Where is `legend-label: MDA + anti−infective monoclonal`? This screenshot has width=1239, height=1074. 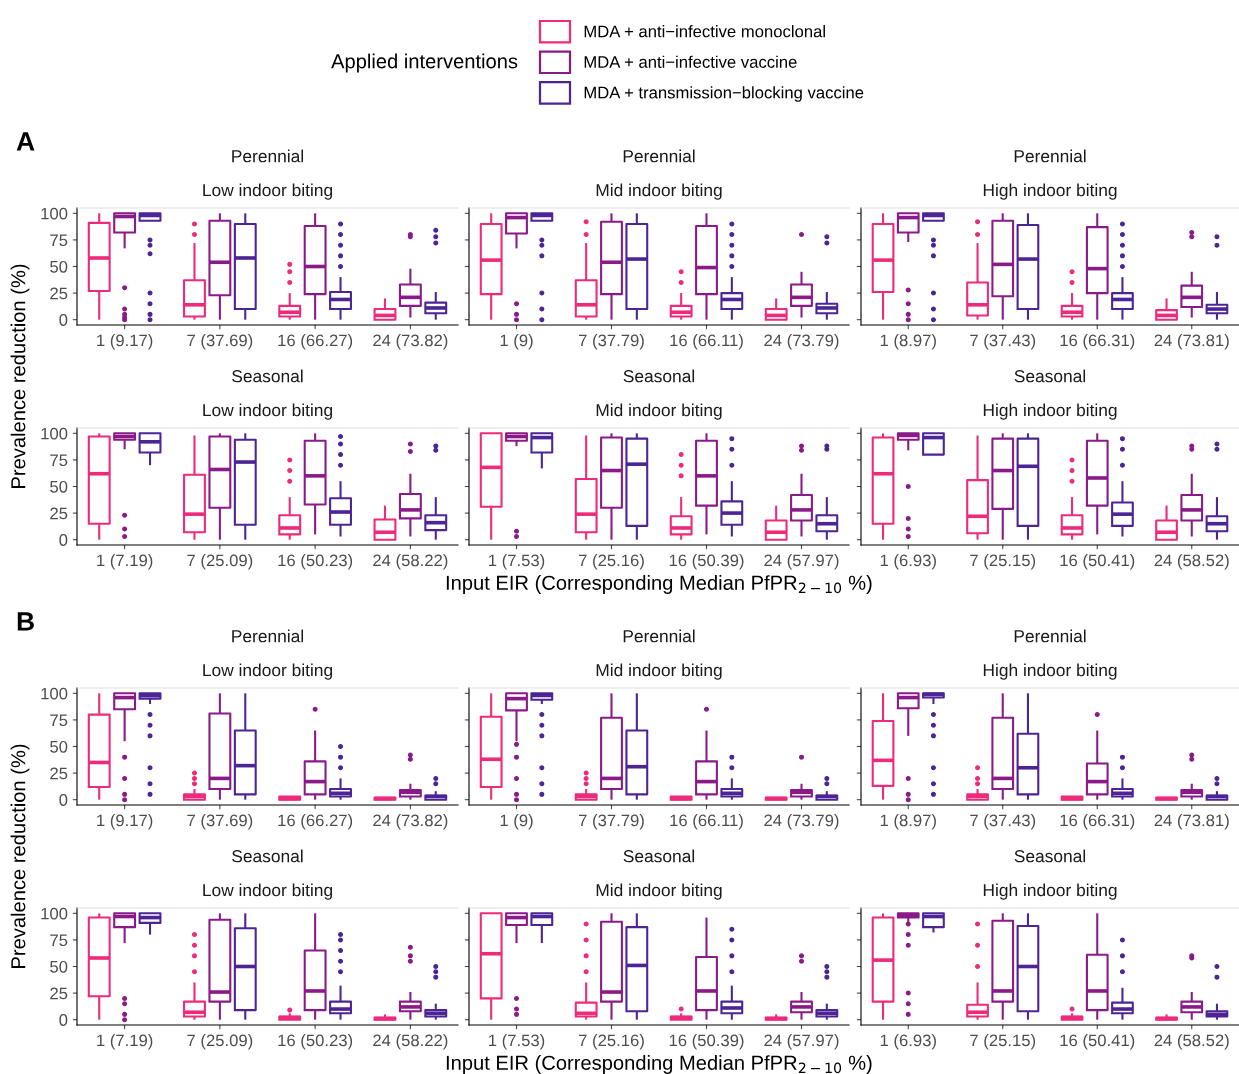 legend-label: MDA + anti−infective monoclonal is located at coordinates (704, 31).